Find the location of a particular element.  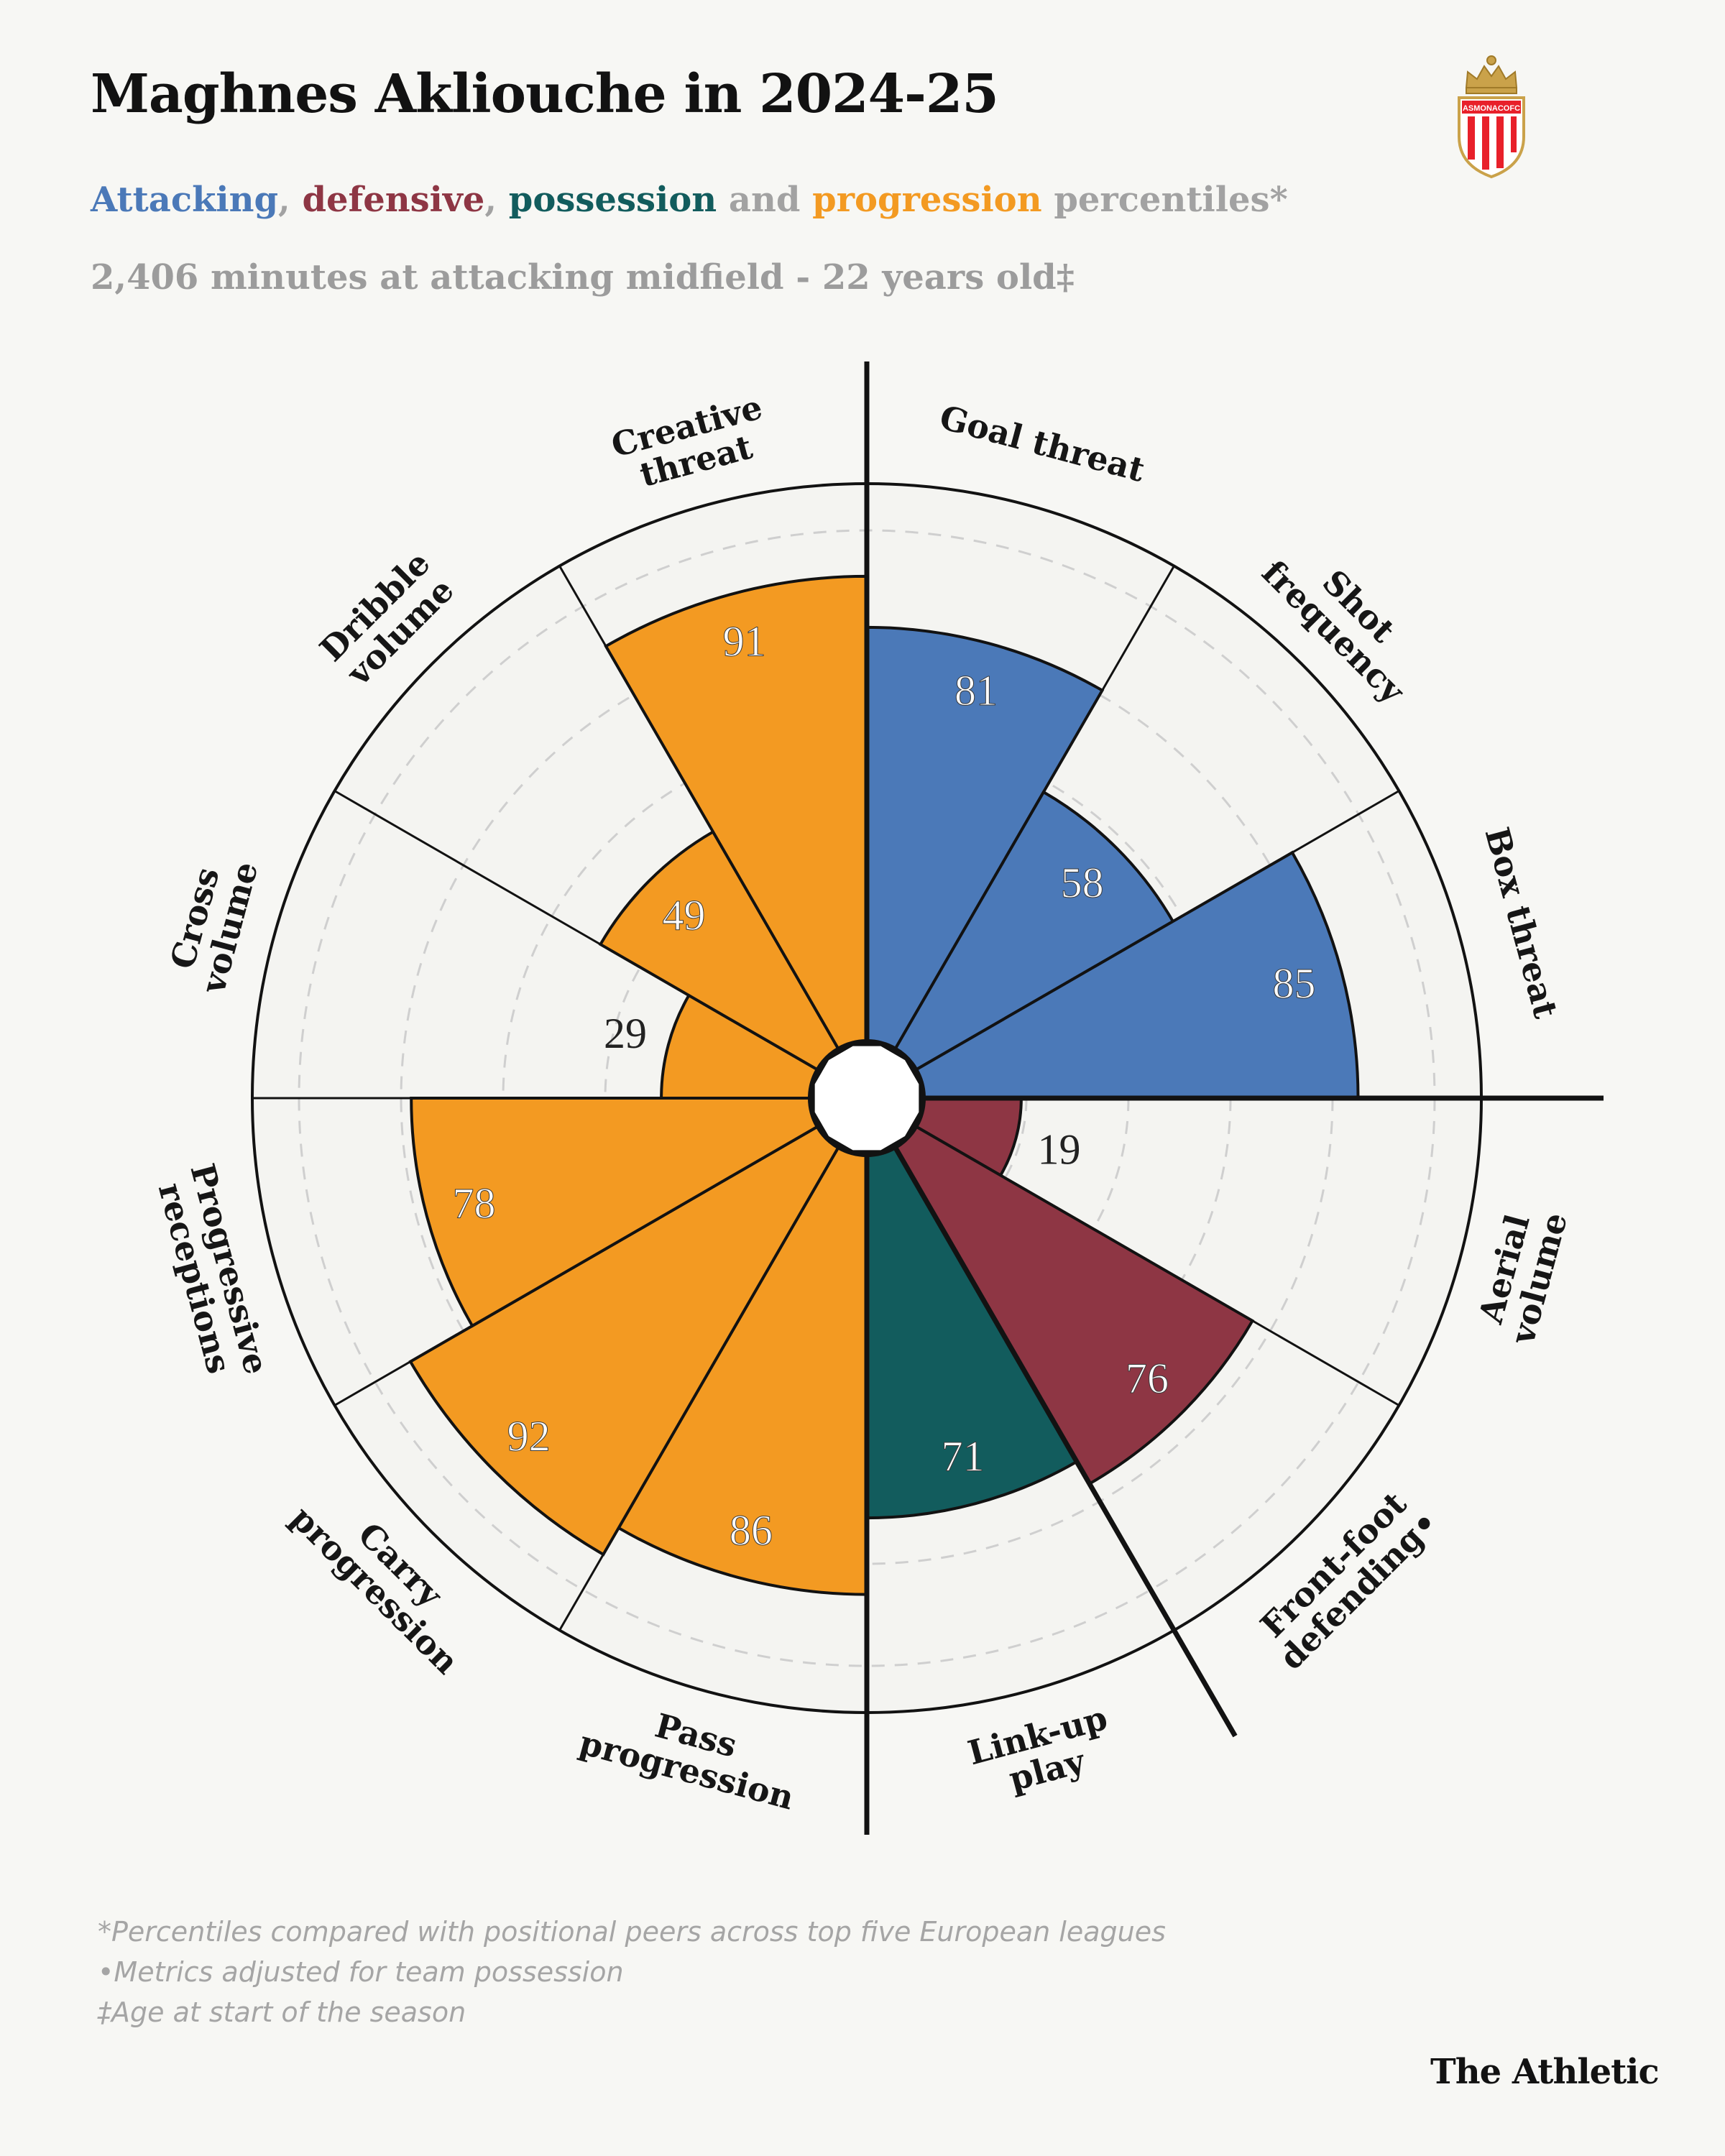

subtitle-progression: progression is located at coordinates (927, 200).